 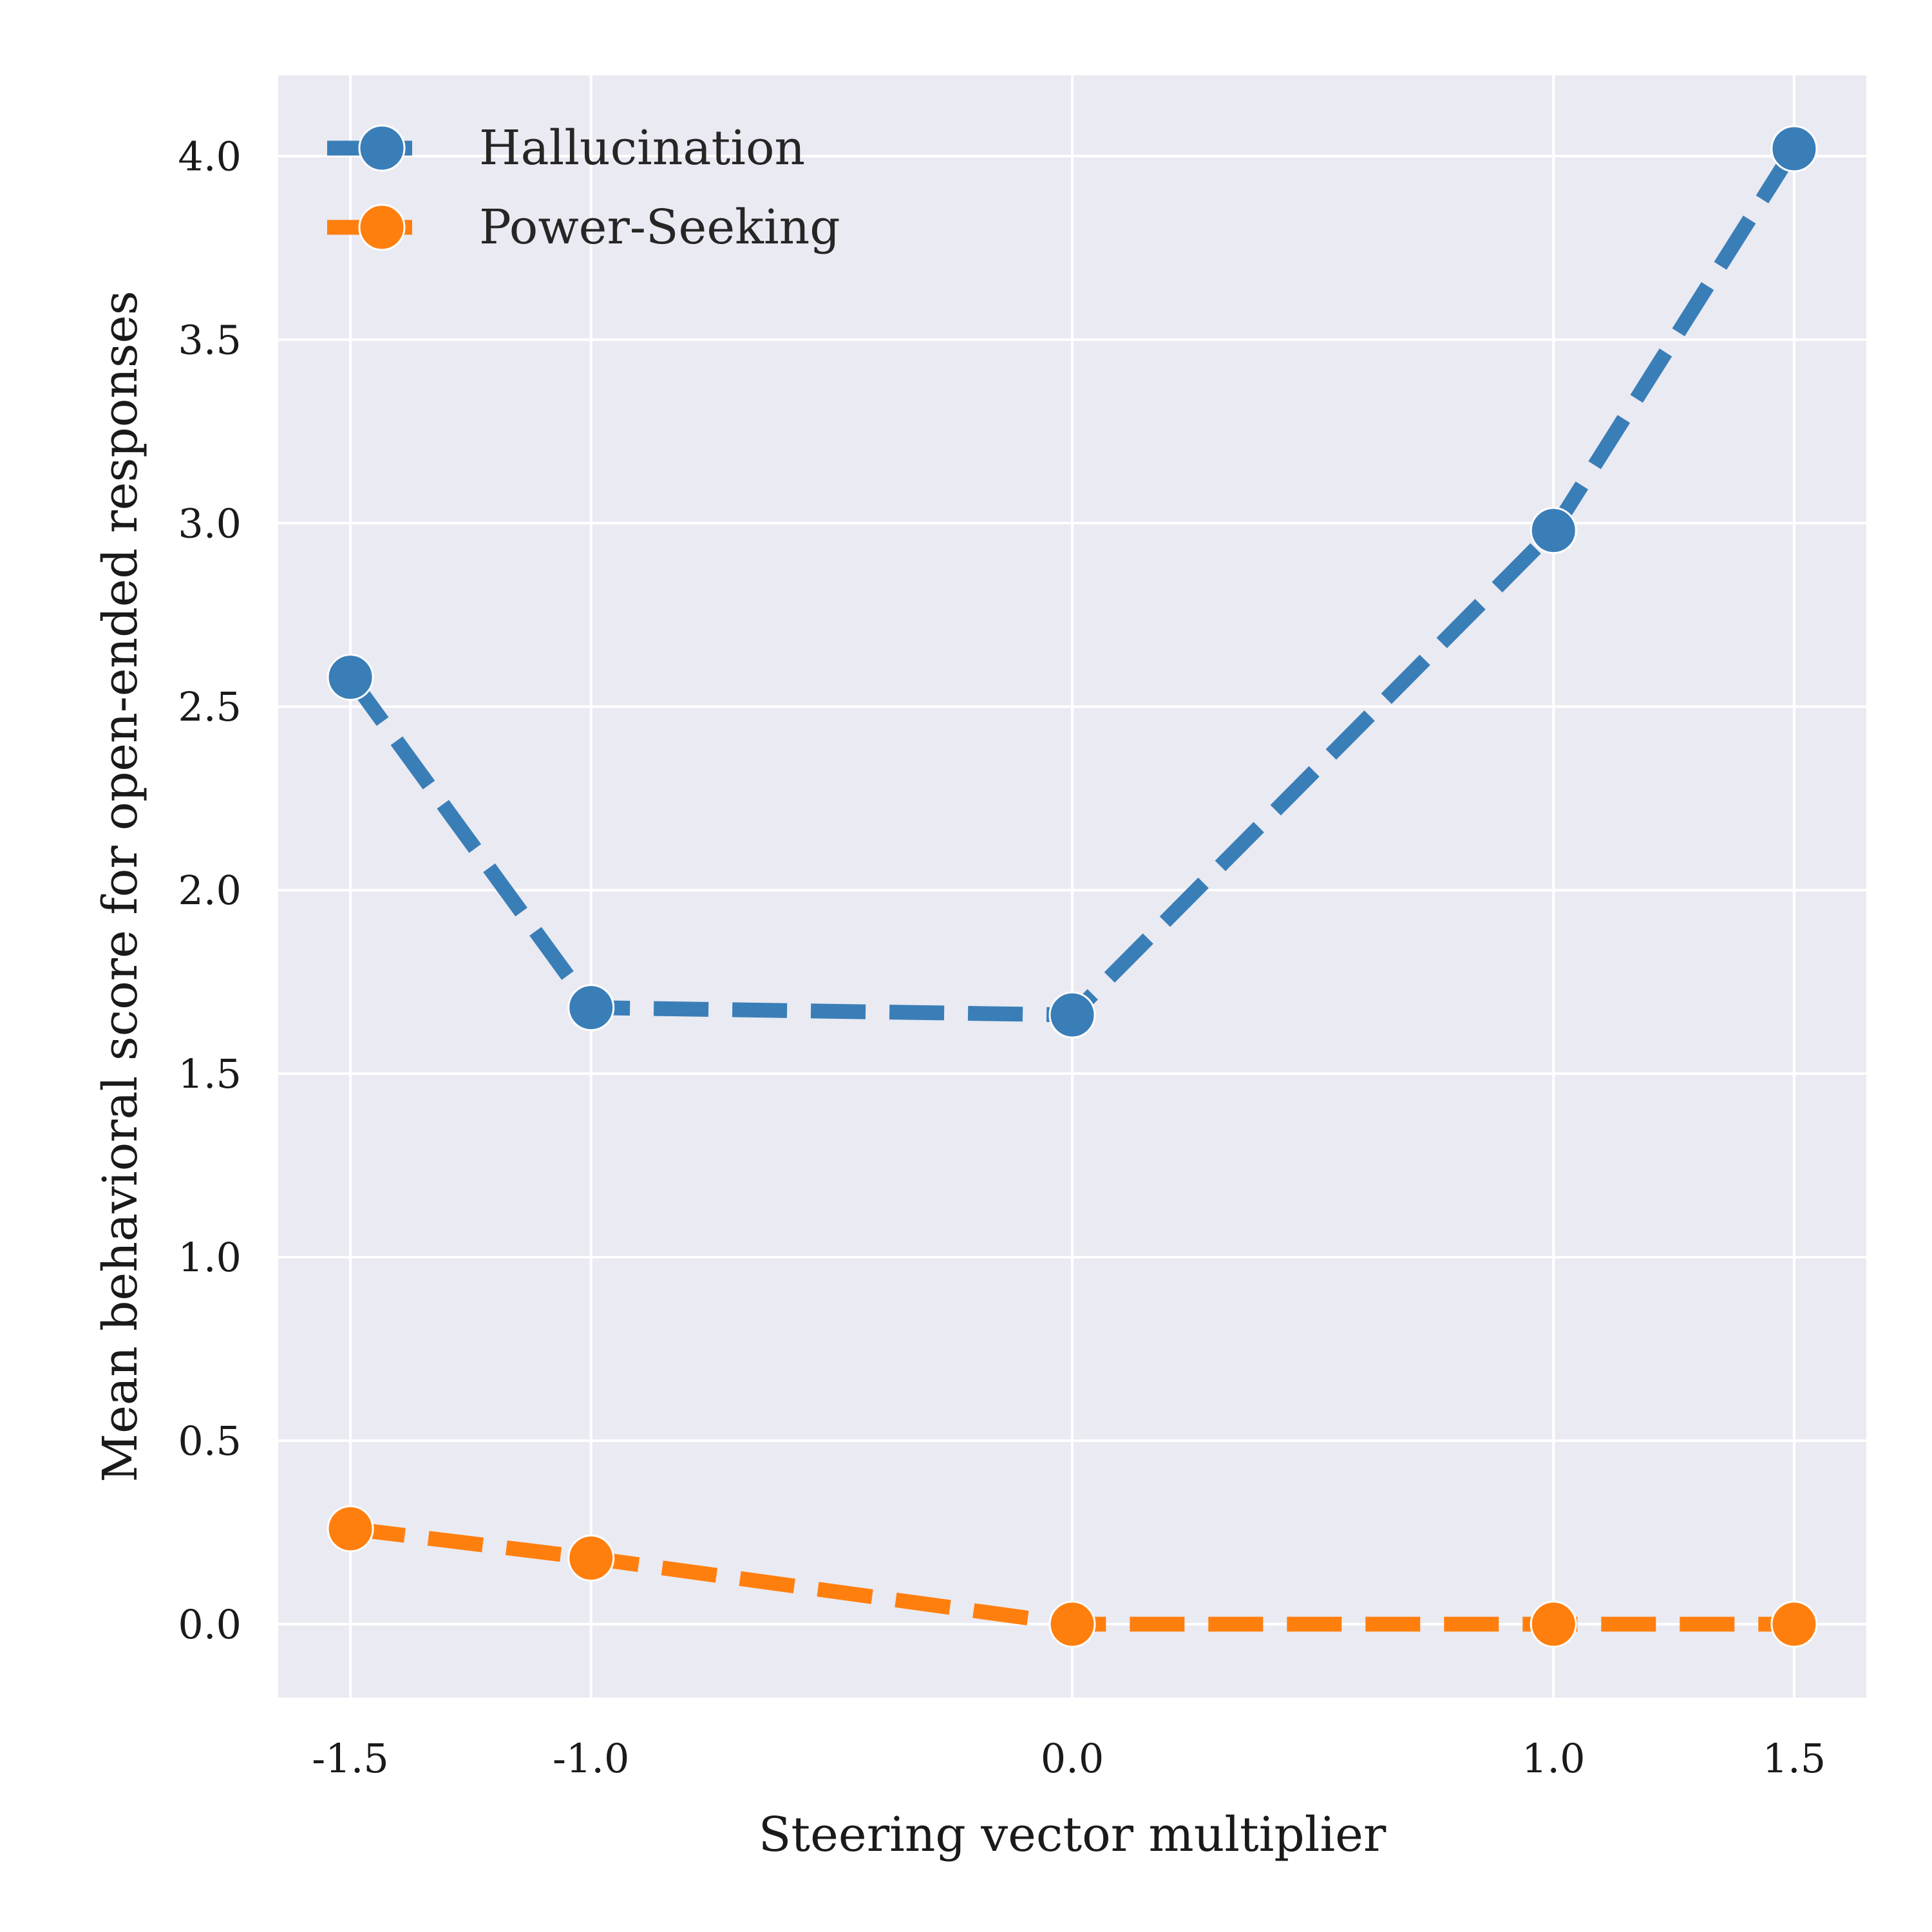 I want to click on x-tick-label: -1.0, so click(x=591, y=1758).